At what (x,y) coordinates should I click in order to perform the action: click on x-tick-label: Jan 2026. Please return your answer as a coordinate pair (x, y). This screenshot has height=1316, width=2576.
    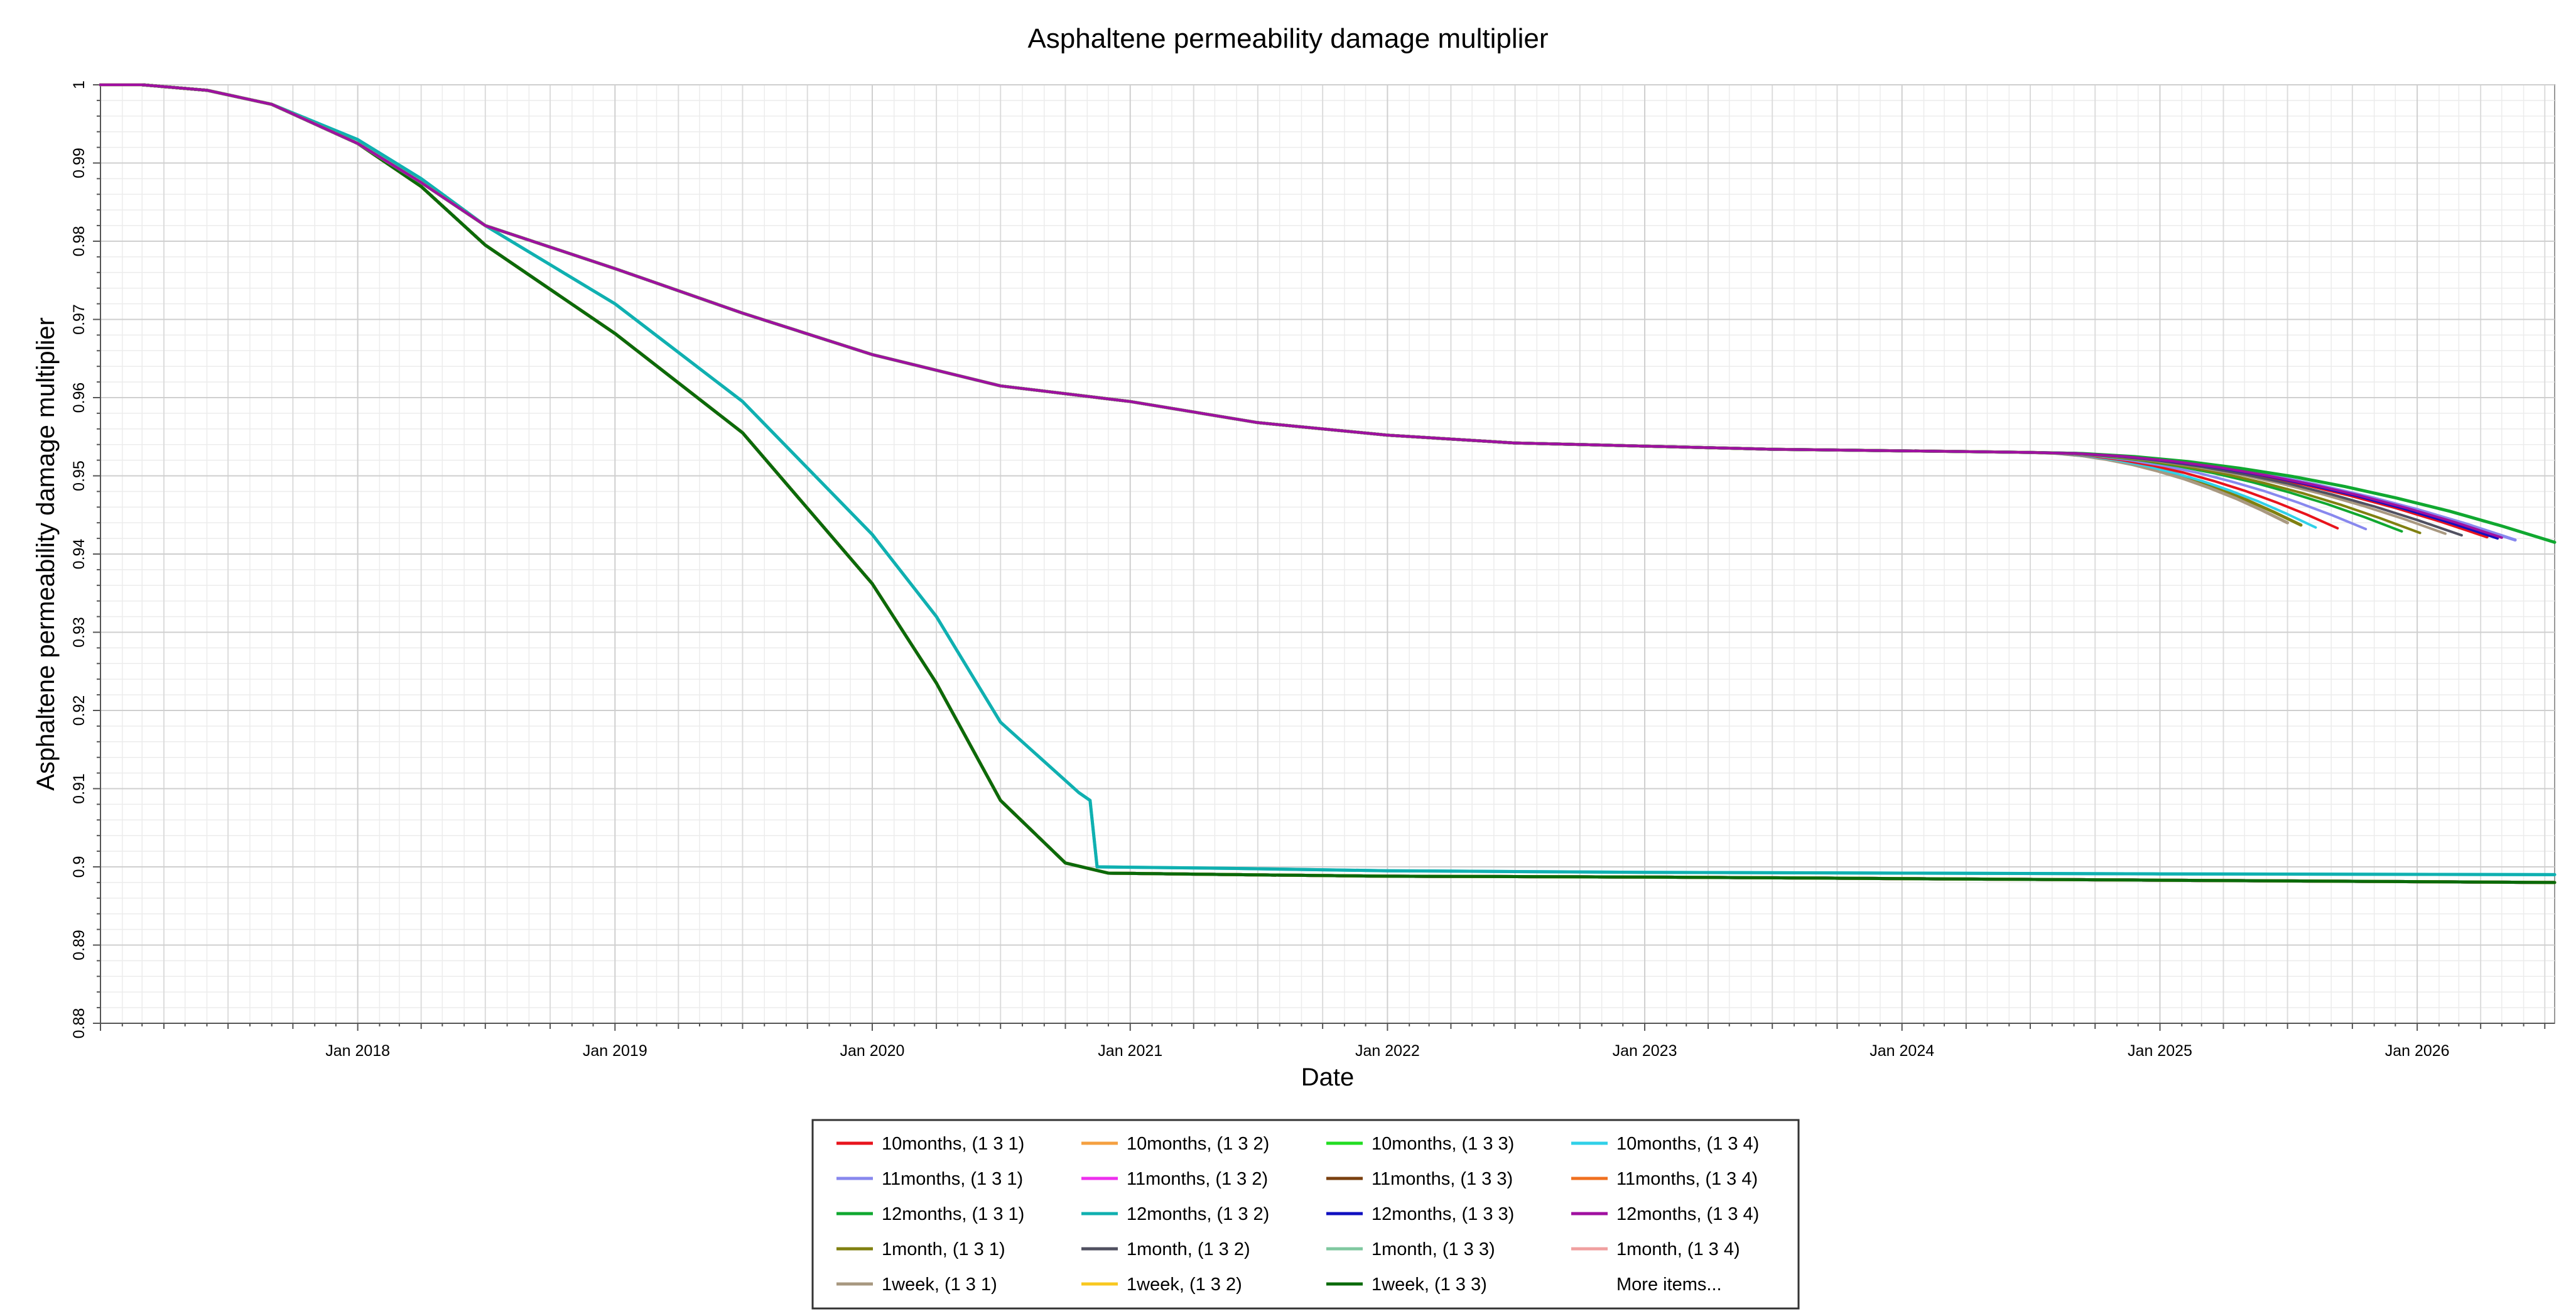
    Looking at the image, I should click on (2418, 1051).